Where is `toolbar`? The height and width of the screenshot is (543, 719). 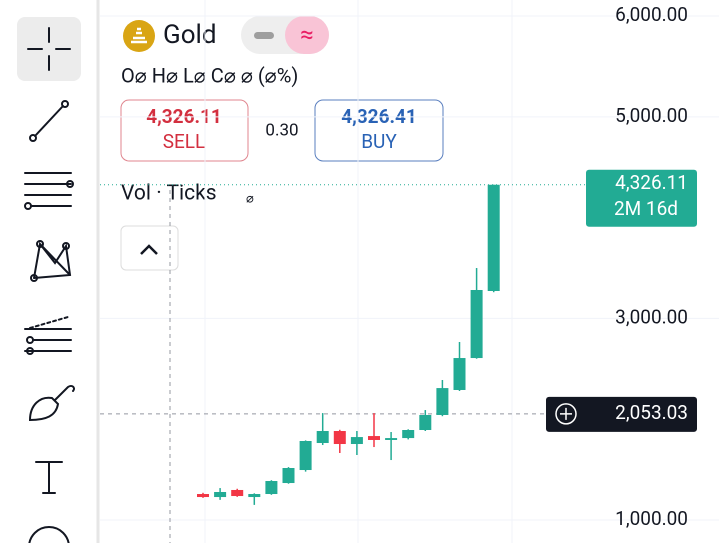
toolbar is located at coordinates (50, 271).